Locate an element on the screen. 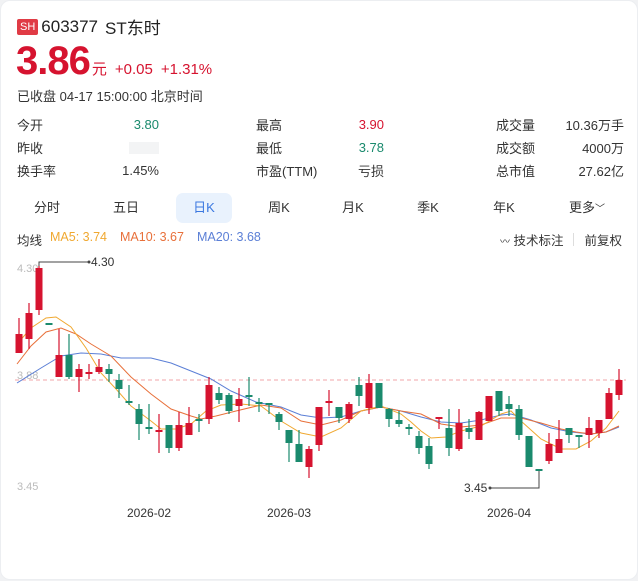  min-marker-line is located at coordinates (515, 479).